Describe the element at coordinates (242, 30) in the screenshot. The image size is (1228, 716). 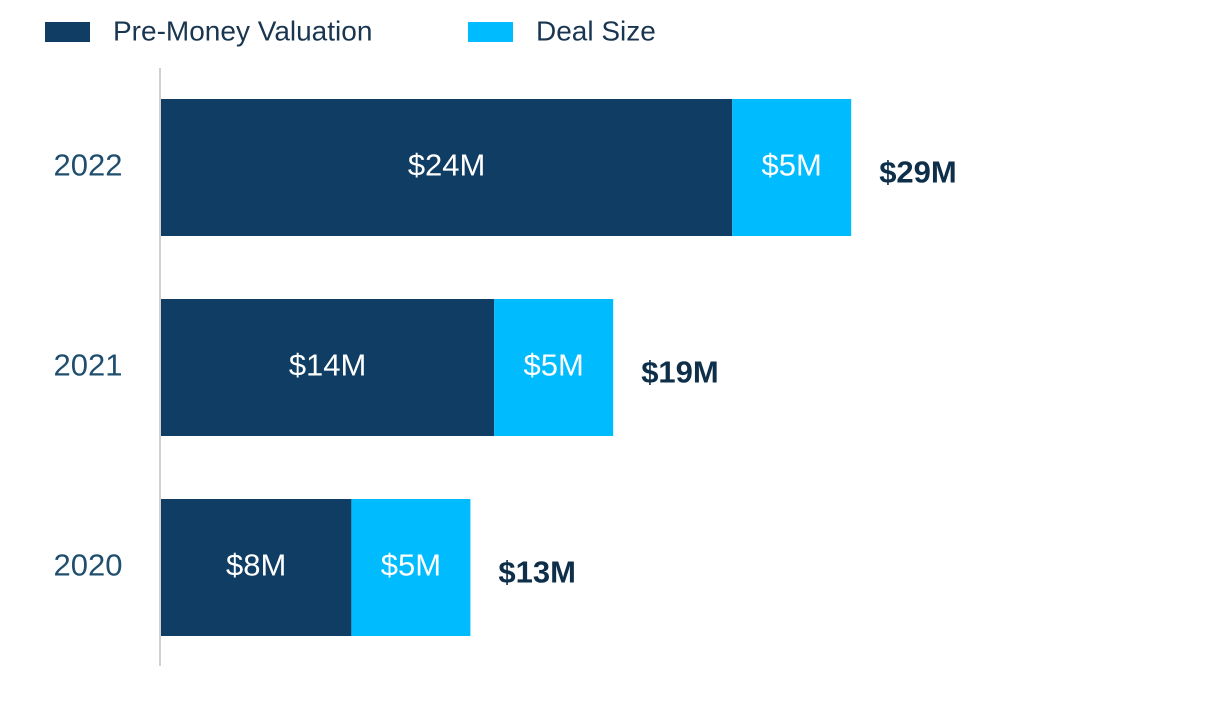
I see `legend-label: Pre-Money Valuation` at that location.